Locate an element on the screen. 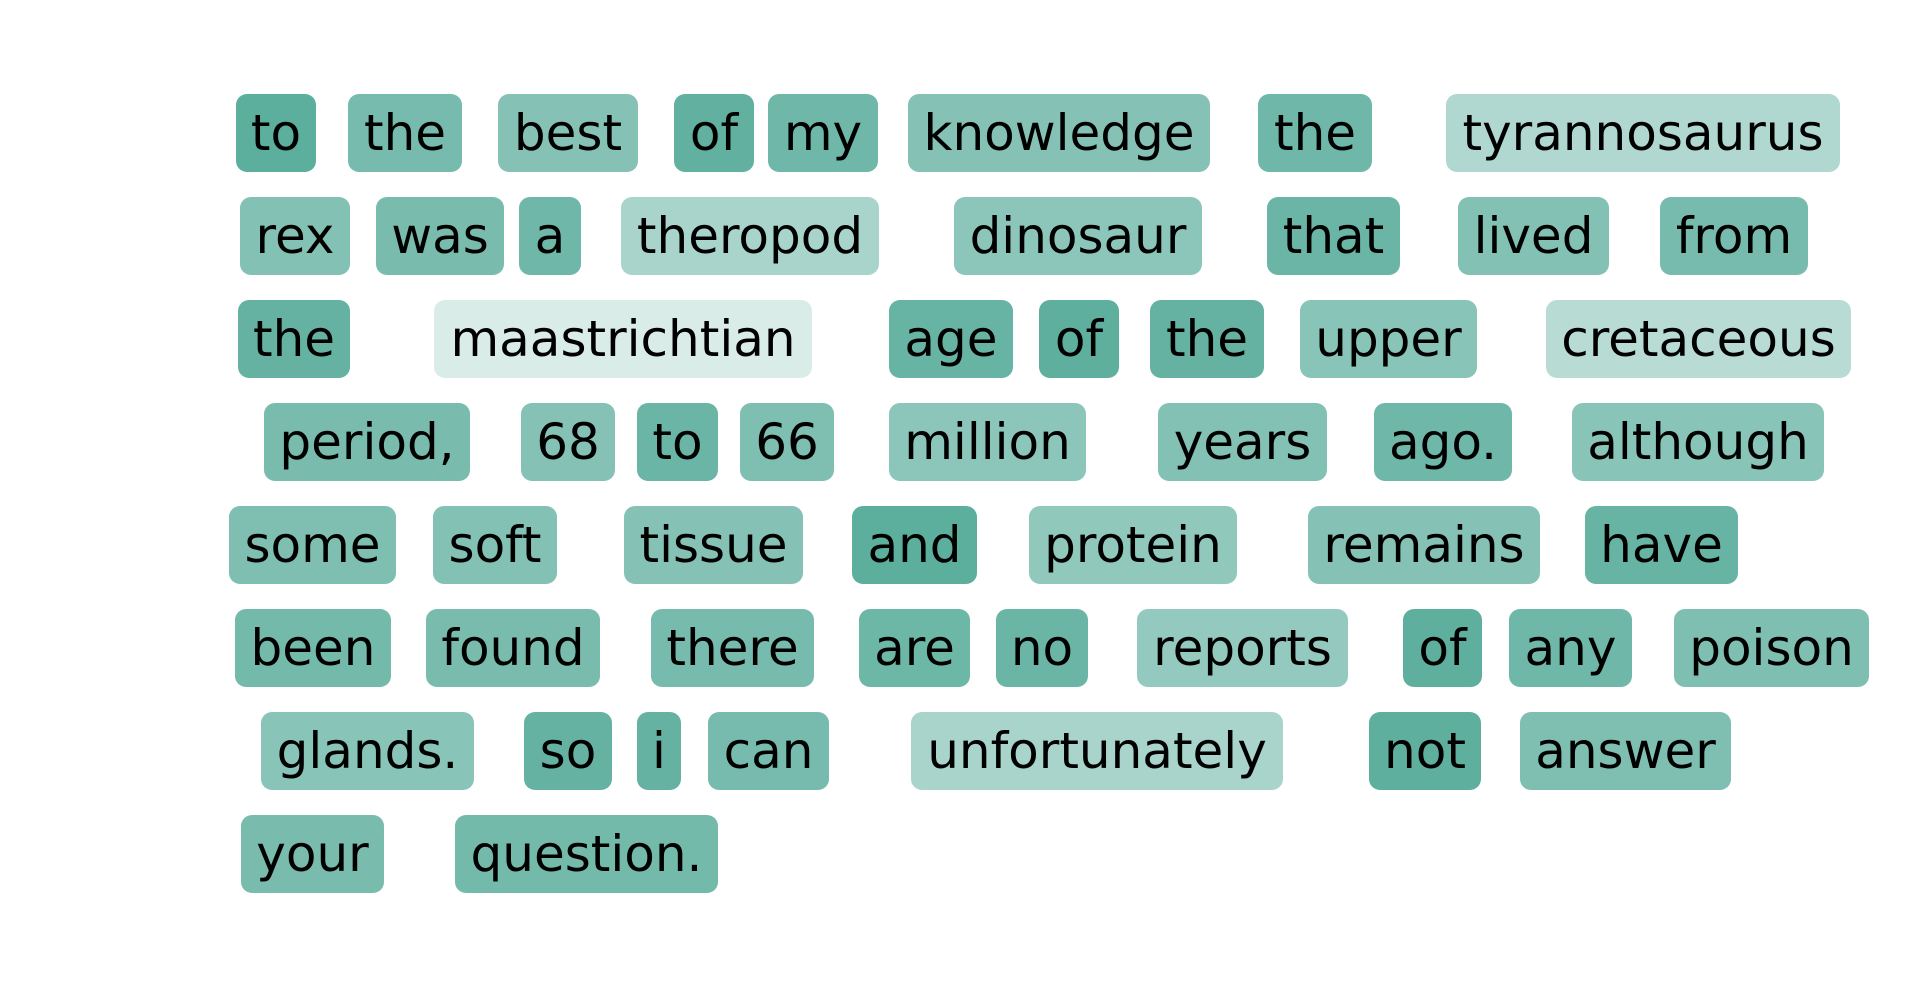 The width and height of the screenshot is (1919, 984). token-highlight: period, is located at coordinates (367, 442).